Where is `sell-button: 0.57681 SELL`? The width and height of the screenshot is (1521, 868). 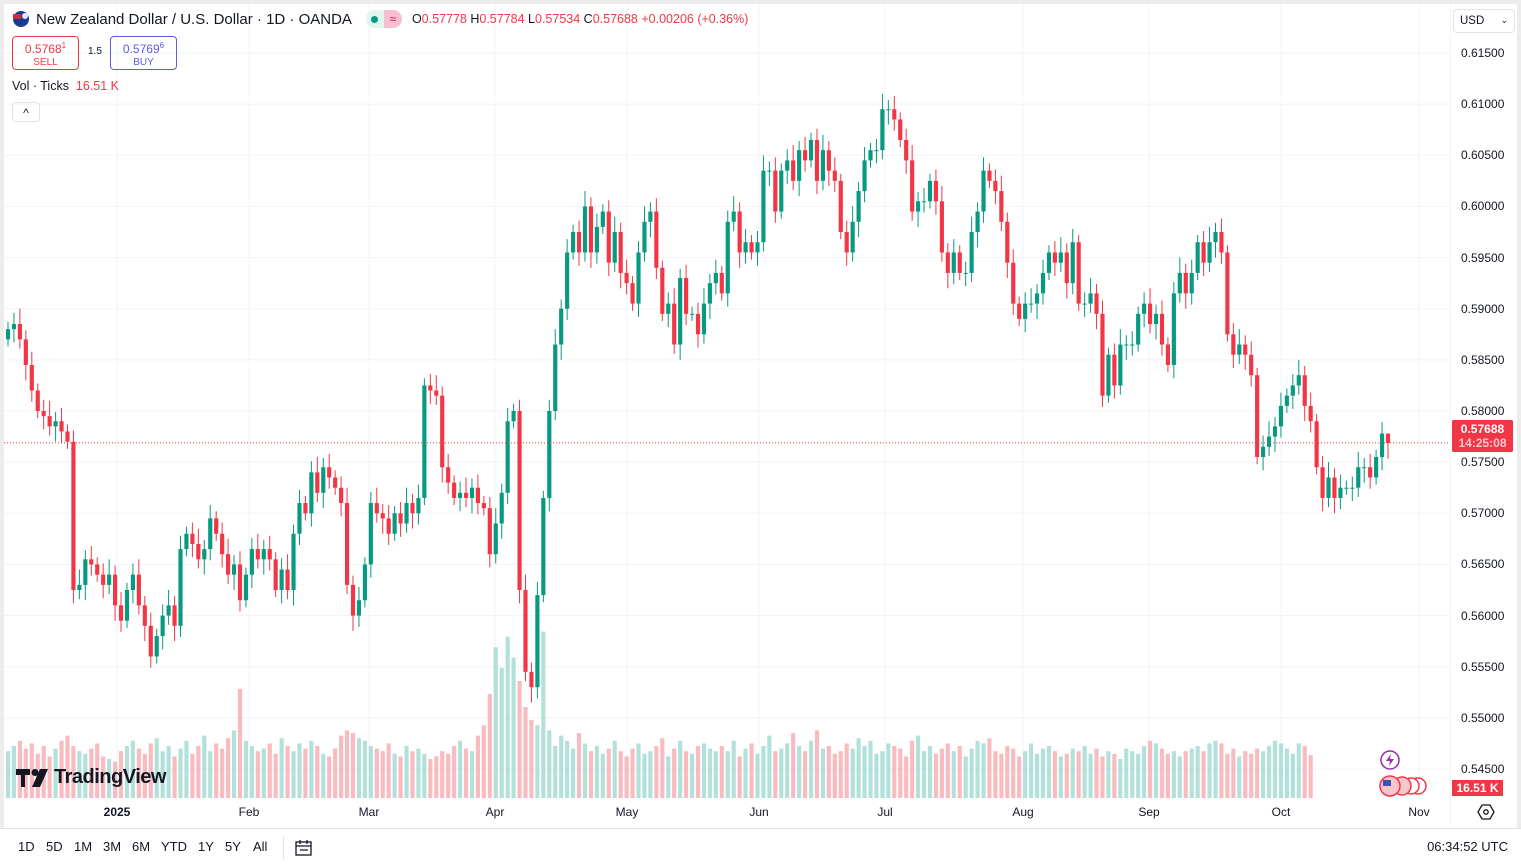
sell-button: 0.57681 SELL is located at coordinates (45, 53).